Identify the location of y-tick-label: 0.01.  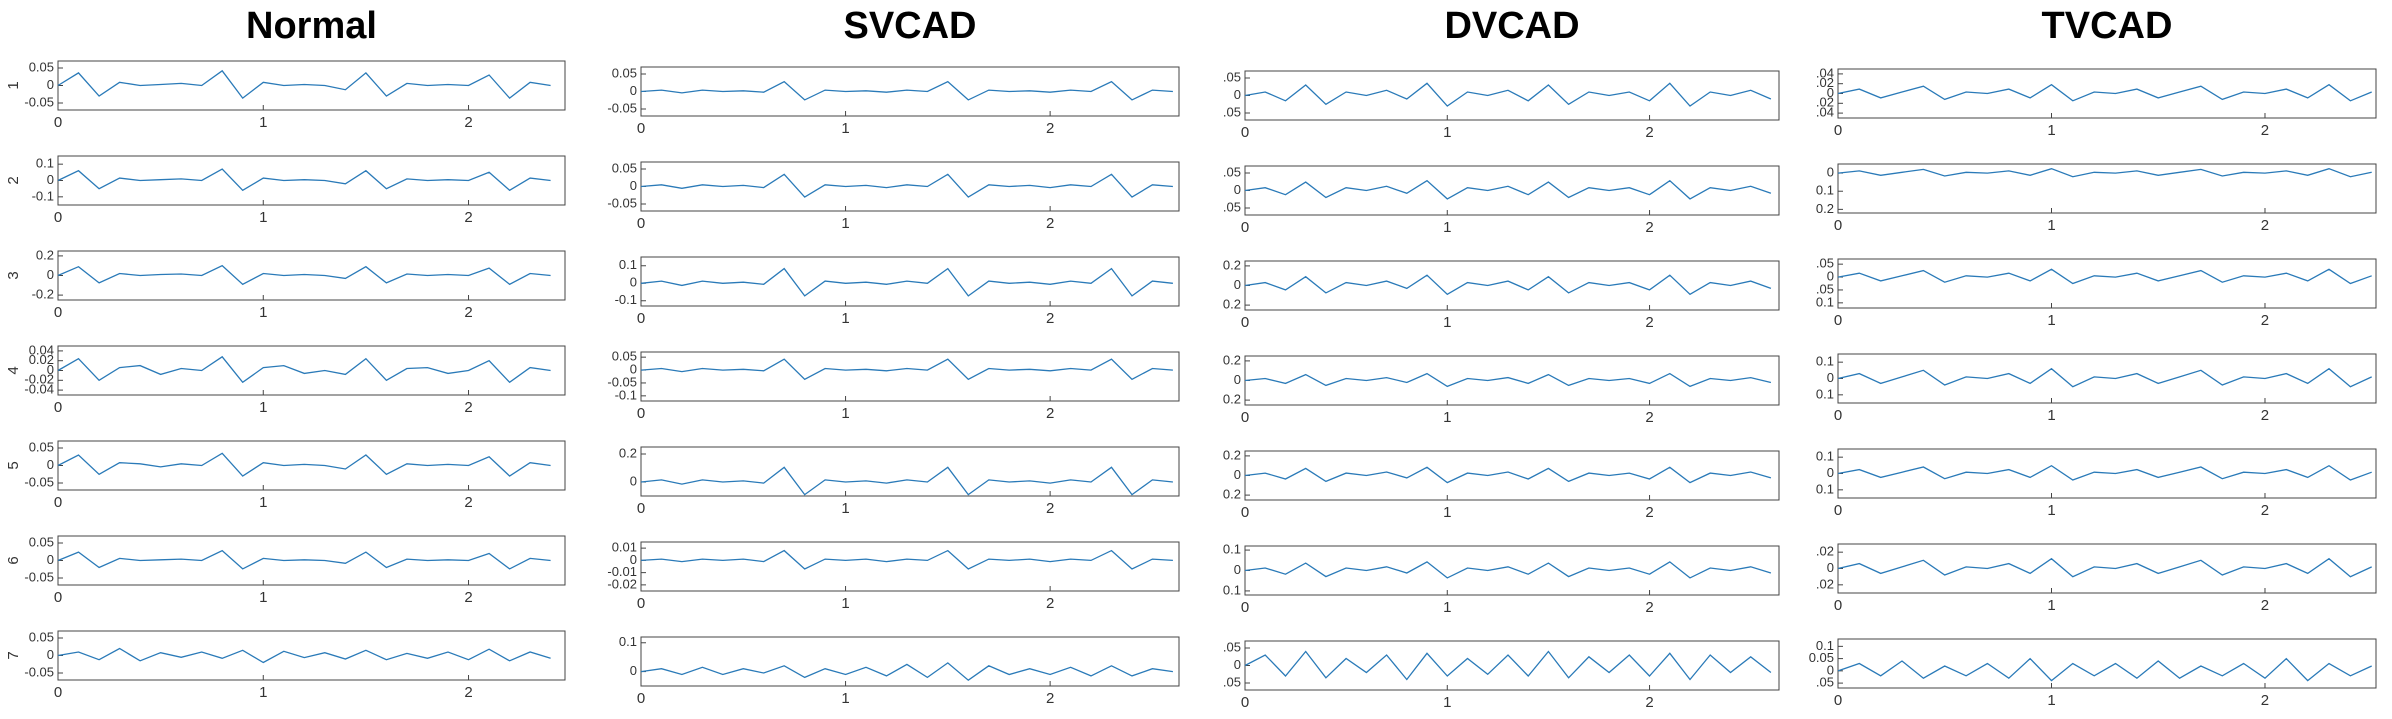
(624, 547).